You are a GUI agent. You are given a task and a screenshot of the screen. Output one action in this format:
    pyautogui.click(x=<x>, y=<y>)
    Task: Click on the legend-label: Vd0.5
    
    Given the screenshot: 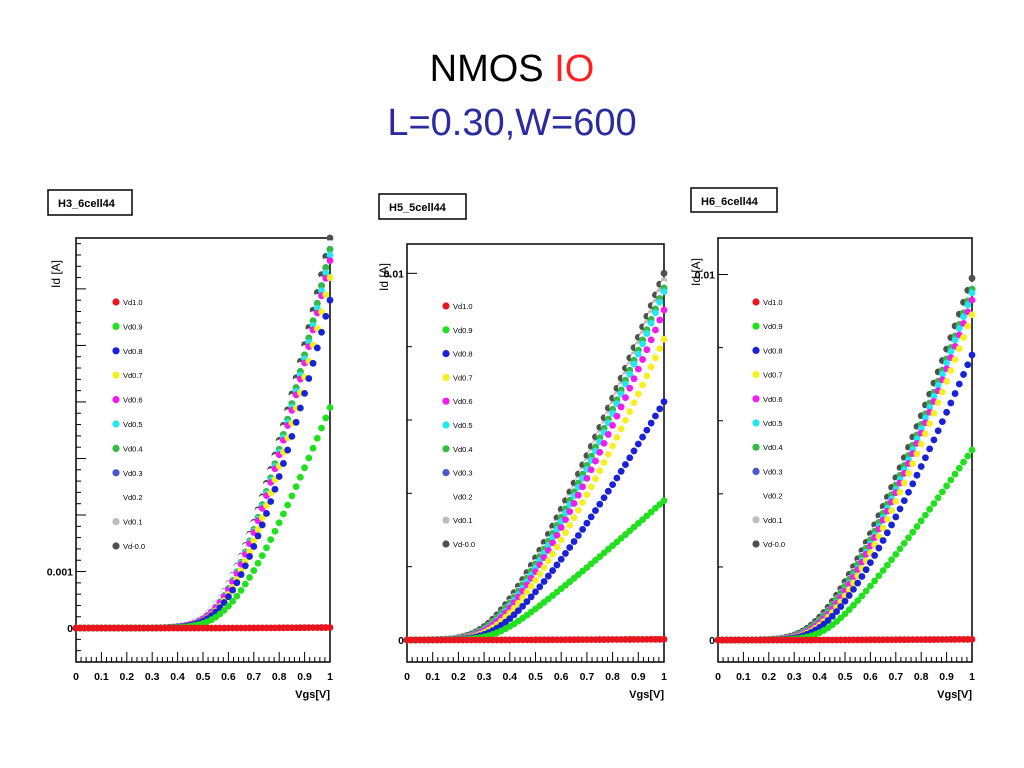 What is the action you would take?
    pyautogui.click(x=773, y=423)
    